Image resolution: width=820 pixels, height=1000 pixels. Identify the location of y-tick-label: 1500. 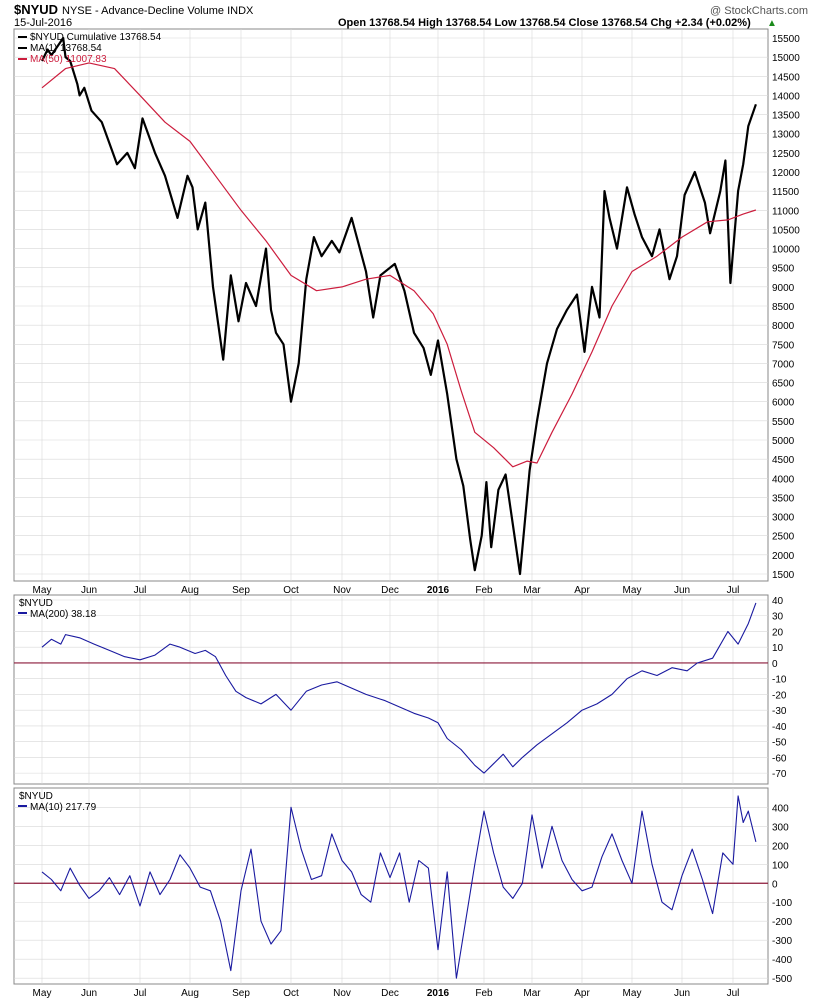
(783, 575).